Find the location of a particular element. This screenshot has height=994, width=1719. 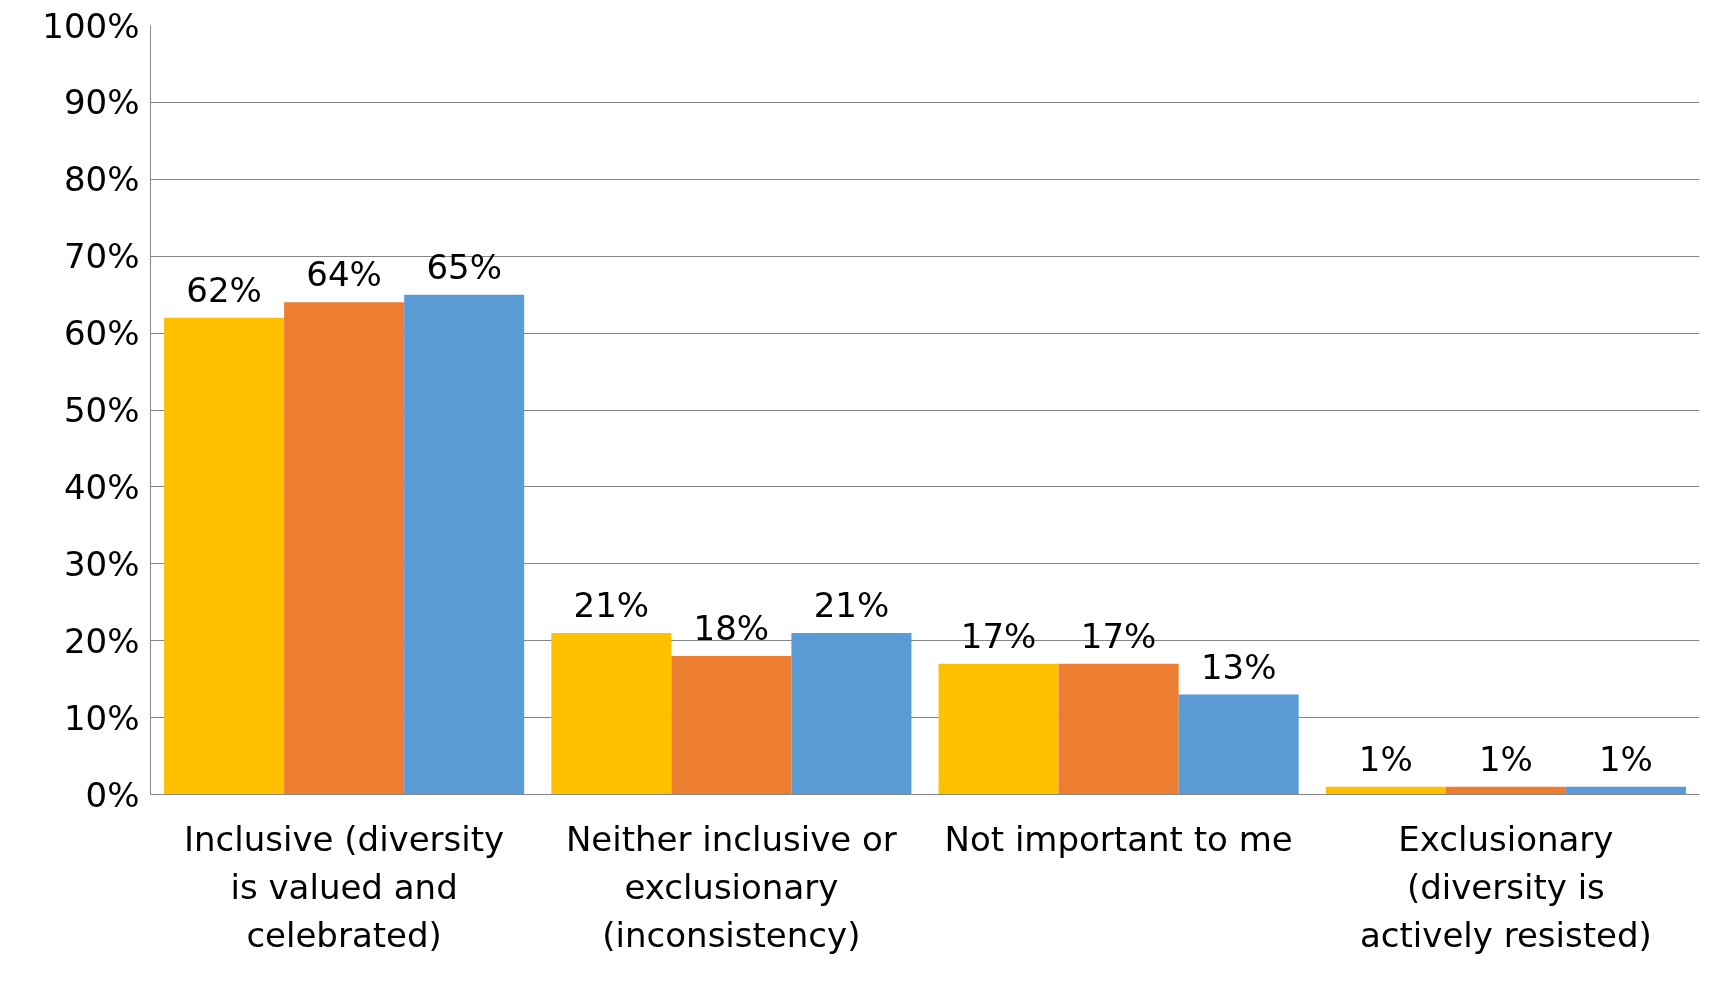

data-label: 64% is located at coordinates (344, 274).